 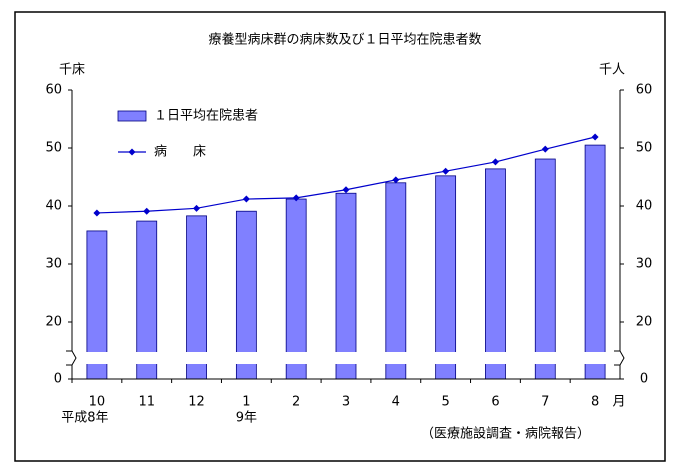 I want to click on legend-label: 病 床, so click(x=180, y=152).